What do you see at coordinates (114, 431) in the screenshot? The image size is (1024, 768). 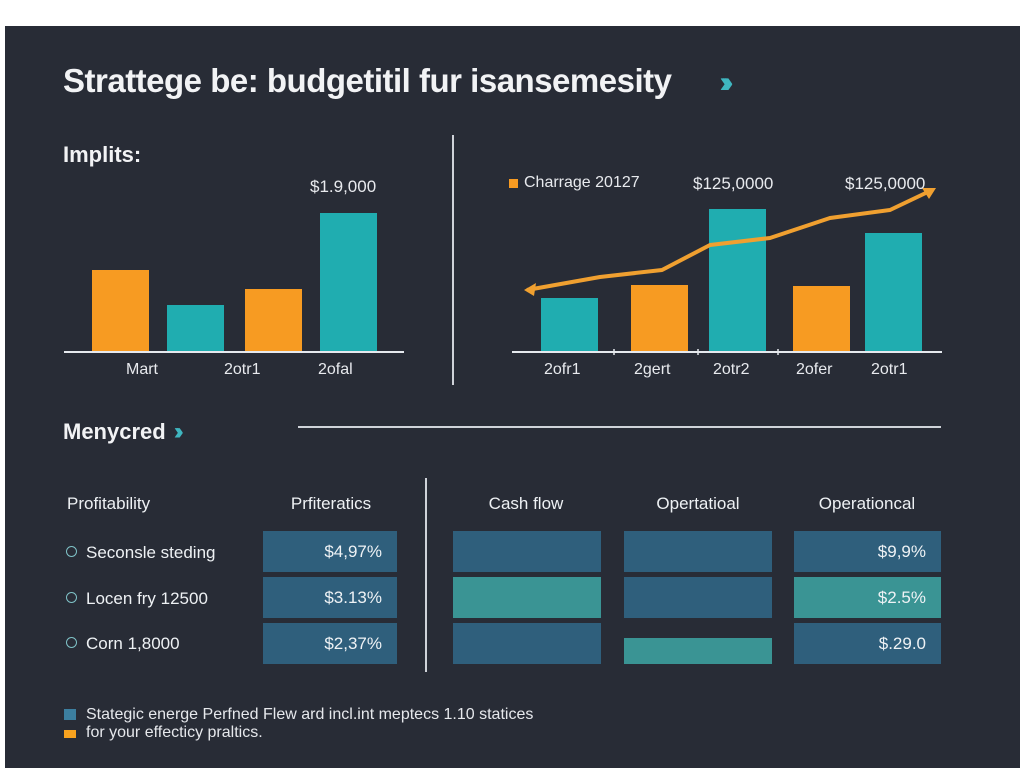 I see `section-title-text: Menycred` at bounding box center [114, 431].